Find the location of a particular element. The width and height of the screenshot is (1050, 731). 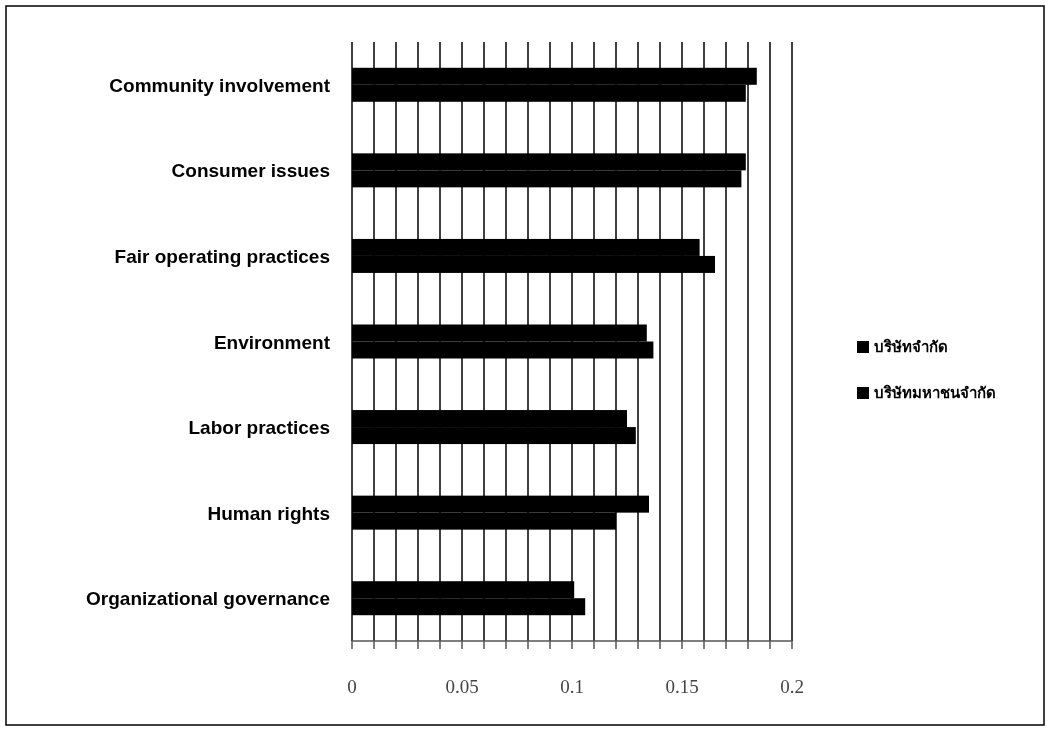

legend-label: บริษัทจำกัด is located at coordinates (911, 346).